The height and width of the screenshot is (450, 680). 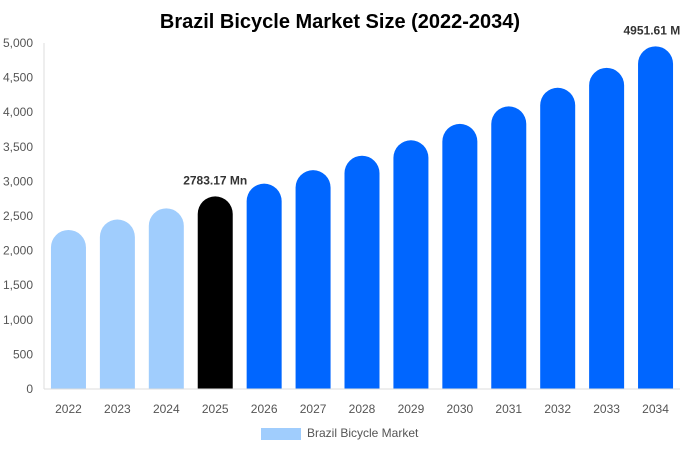 I want to click on y-tick-label: 4,500, so click(x=18, y=78).